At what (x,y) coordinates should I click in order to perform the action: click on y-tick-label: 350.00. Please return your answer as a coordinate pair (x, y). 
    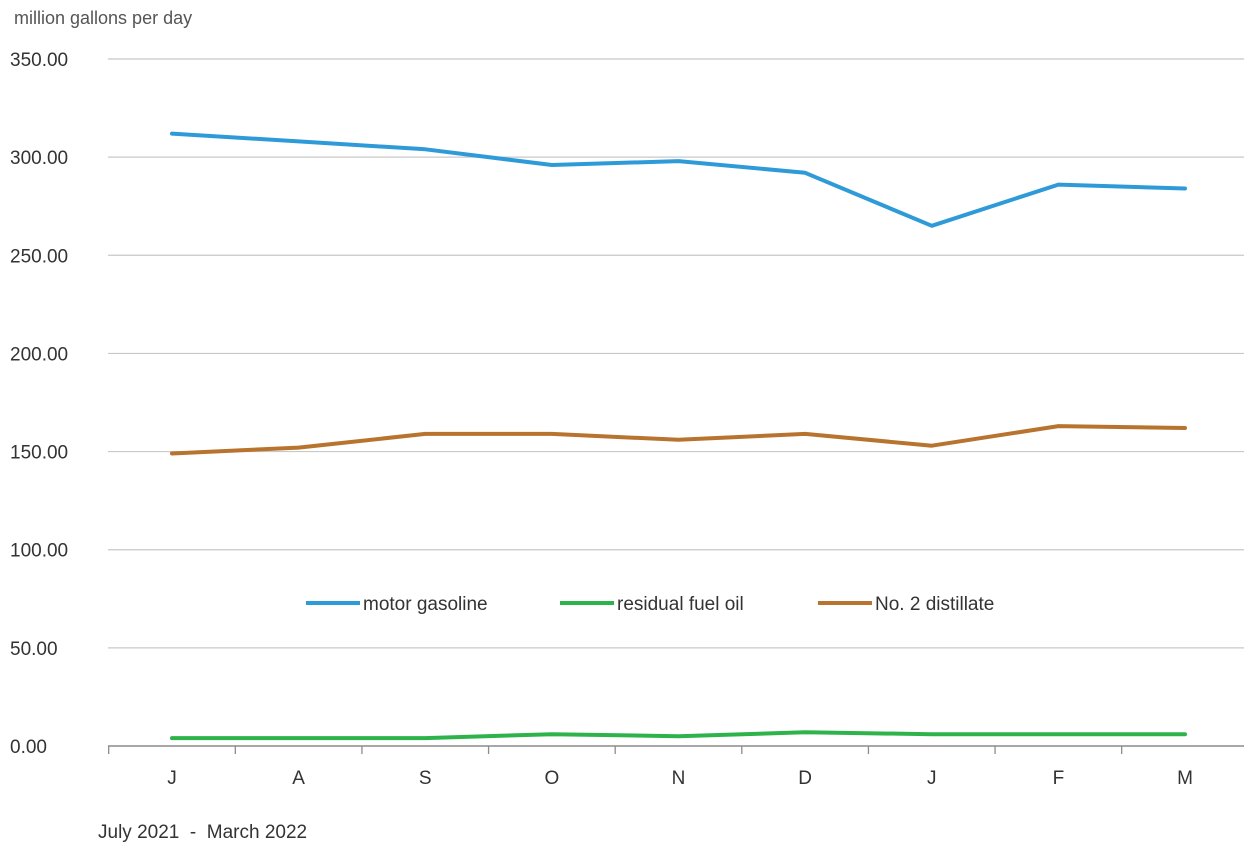
    Looking at the image, I should click on (39, 60).